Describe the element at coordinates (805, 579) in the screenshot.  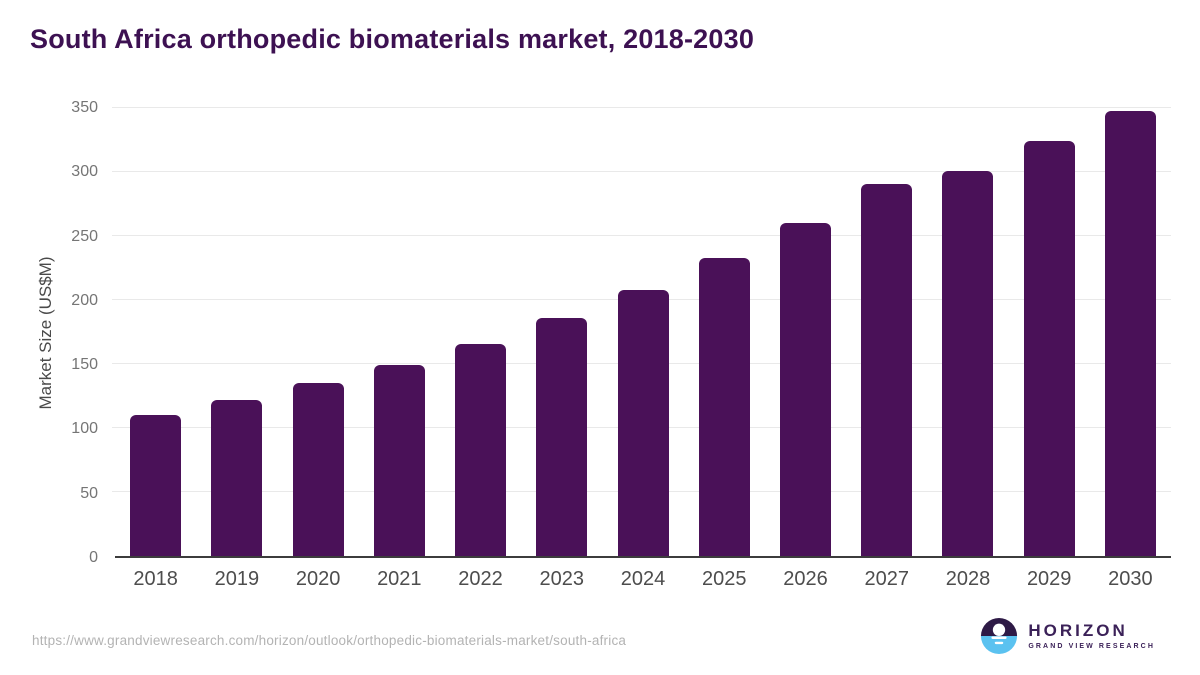
I see `x-tick-2026: 2026` at that location.